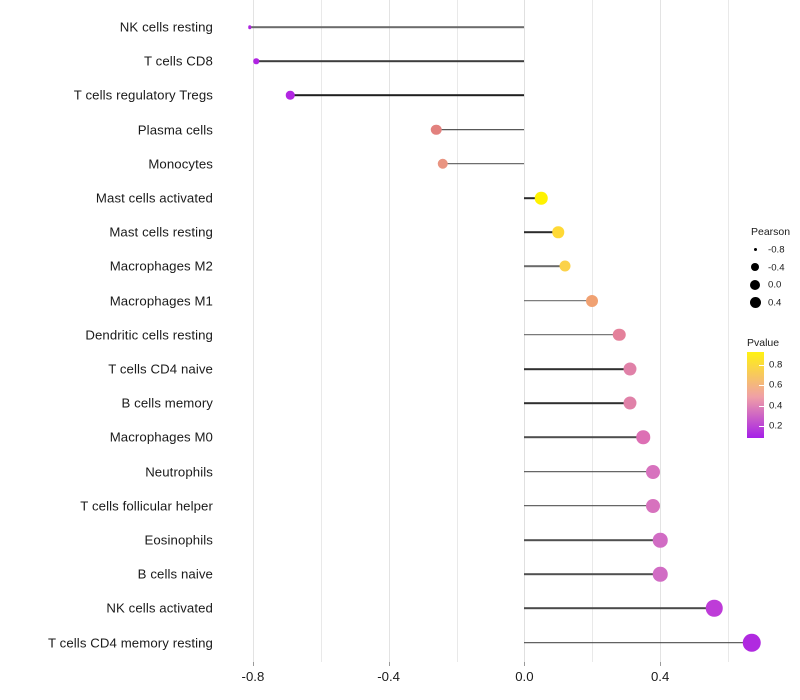  I want to click on pvalue-legend-title: Pvalue, so click(763, 343).